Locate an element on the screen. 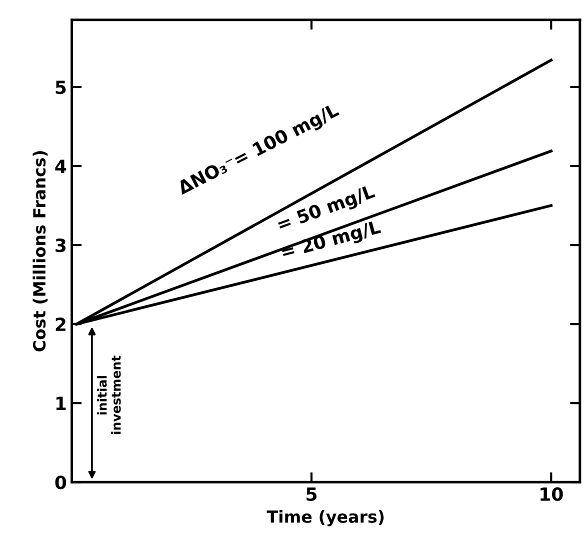 This screenshot has width=584, height=551. x-axis-title: Time (years) is located at coordinates (325, 518).